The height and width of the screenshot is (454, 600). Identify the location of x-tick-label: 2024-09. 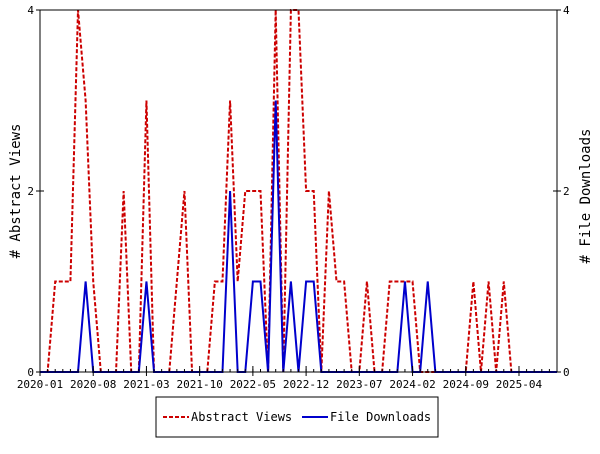
(466, 384).